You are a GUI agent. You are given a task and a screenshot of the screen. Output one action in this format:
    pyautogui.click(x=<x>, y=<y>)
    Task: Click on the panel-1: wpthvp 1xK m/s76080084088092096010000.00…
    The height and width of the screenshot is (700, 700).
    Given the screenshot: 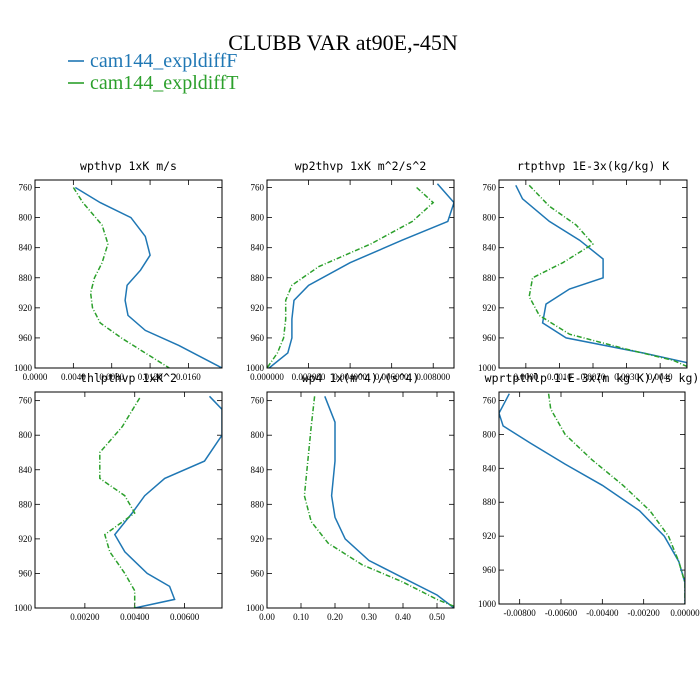 What is the action you would take?
    pyautogui.click(x=118, y=270)
    